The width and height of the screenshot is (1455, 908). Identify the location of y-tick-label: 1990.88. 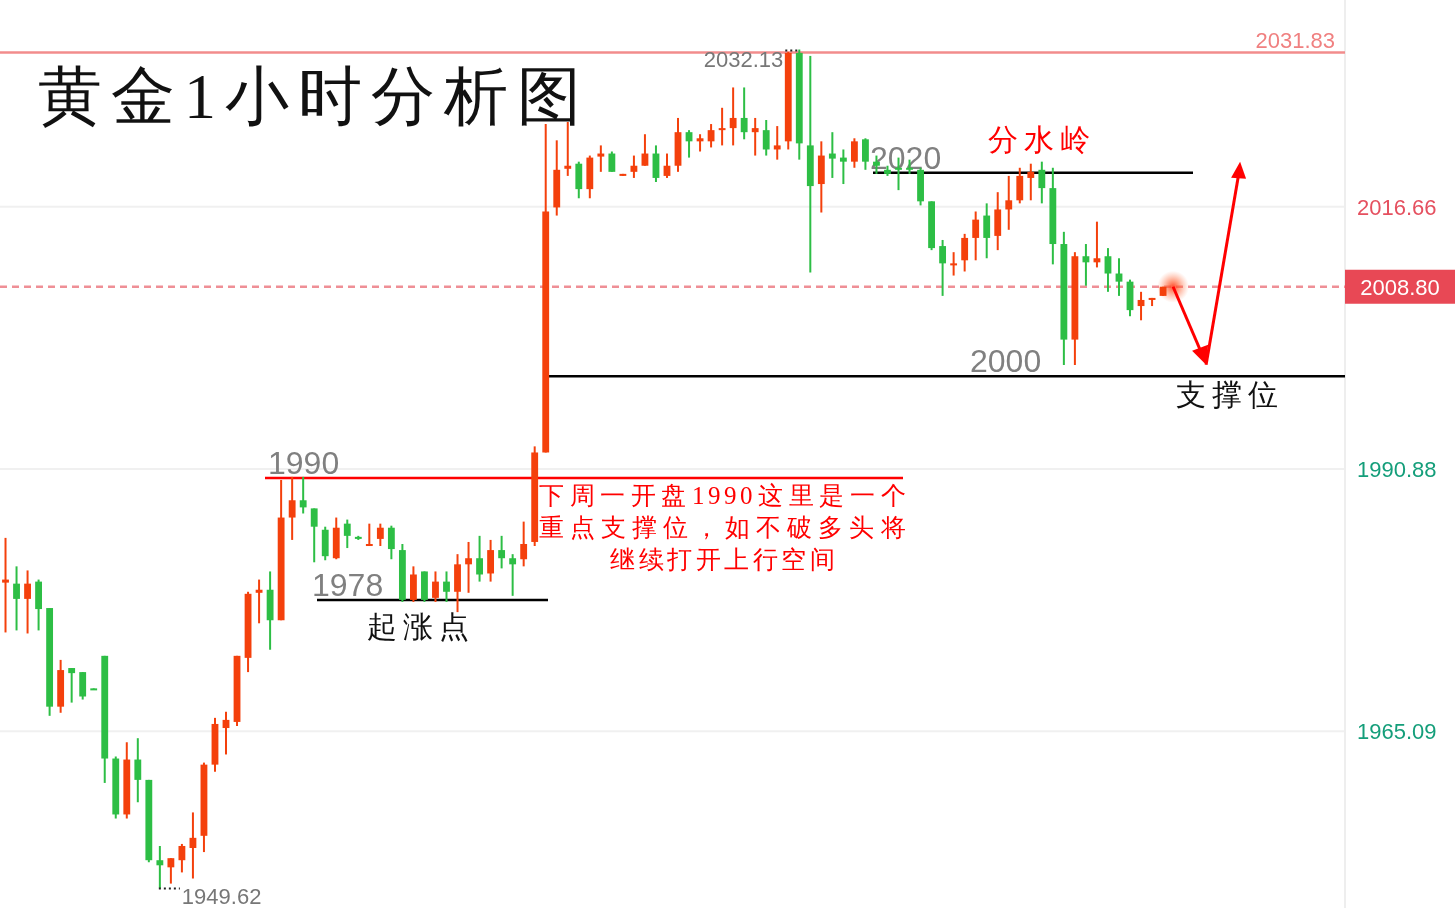
(1397, 469).